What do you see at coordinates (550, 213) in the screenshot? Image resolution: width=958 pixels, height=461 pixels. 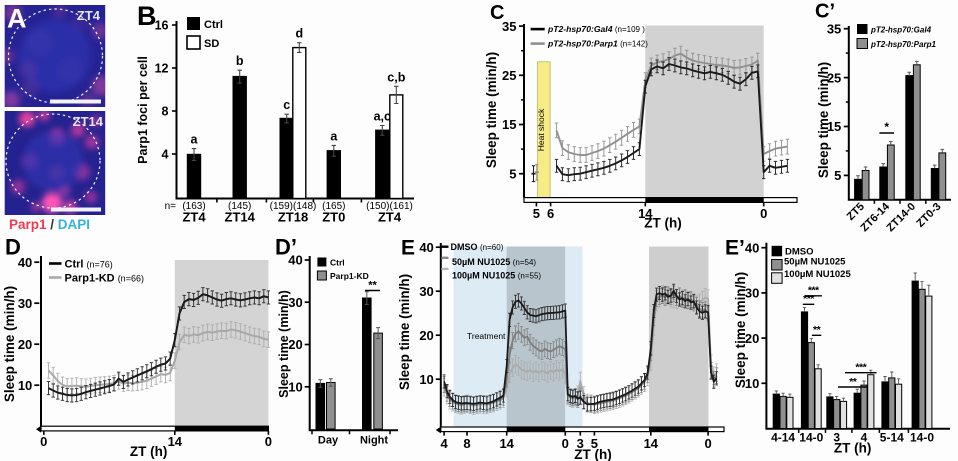 I see `svg-text: 6` at bounding box center [550, 213].